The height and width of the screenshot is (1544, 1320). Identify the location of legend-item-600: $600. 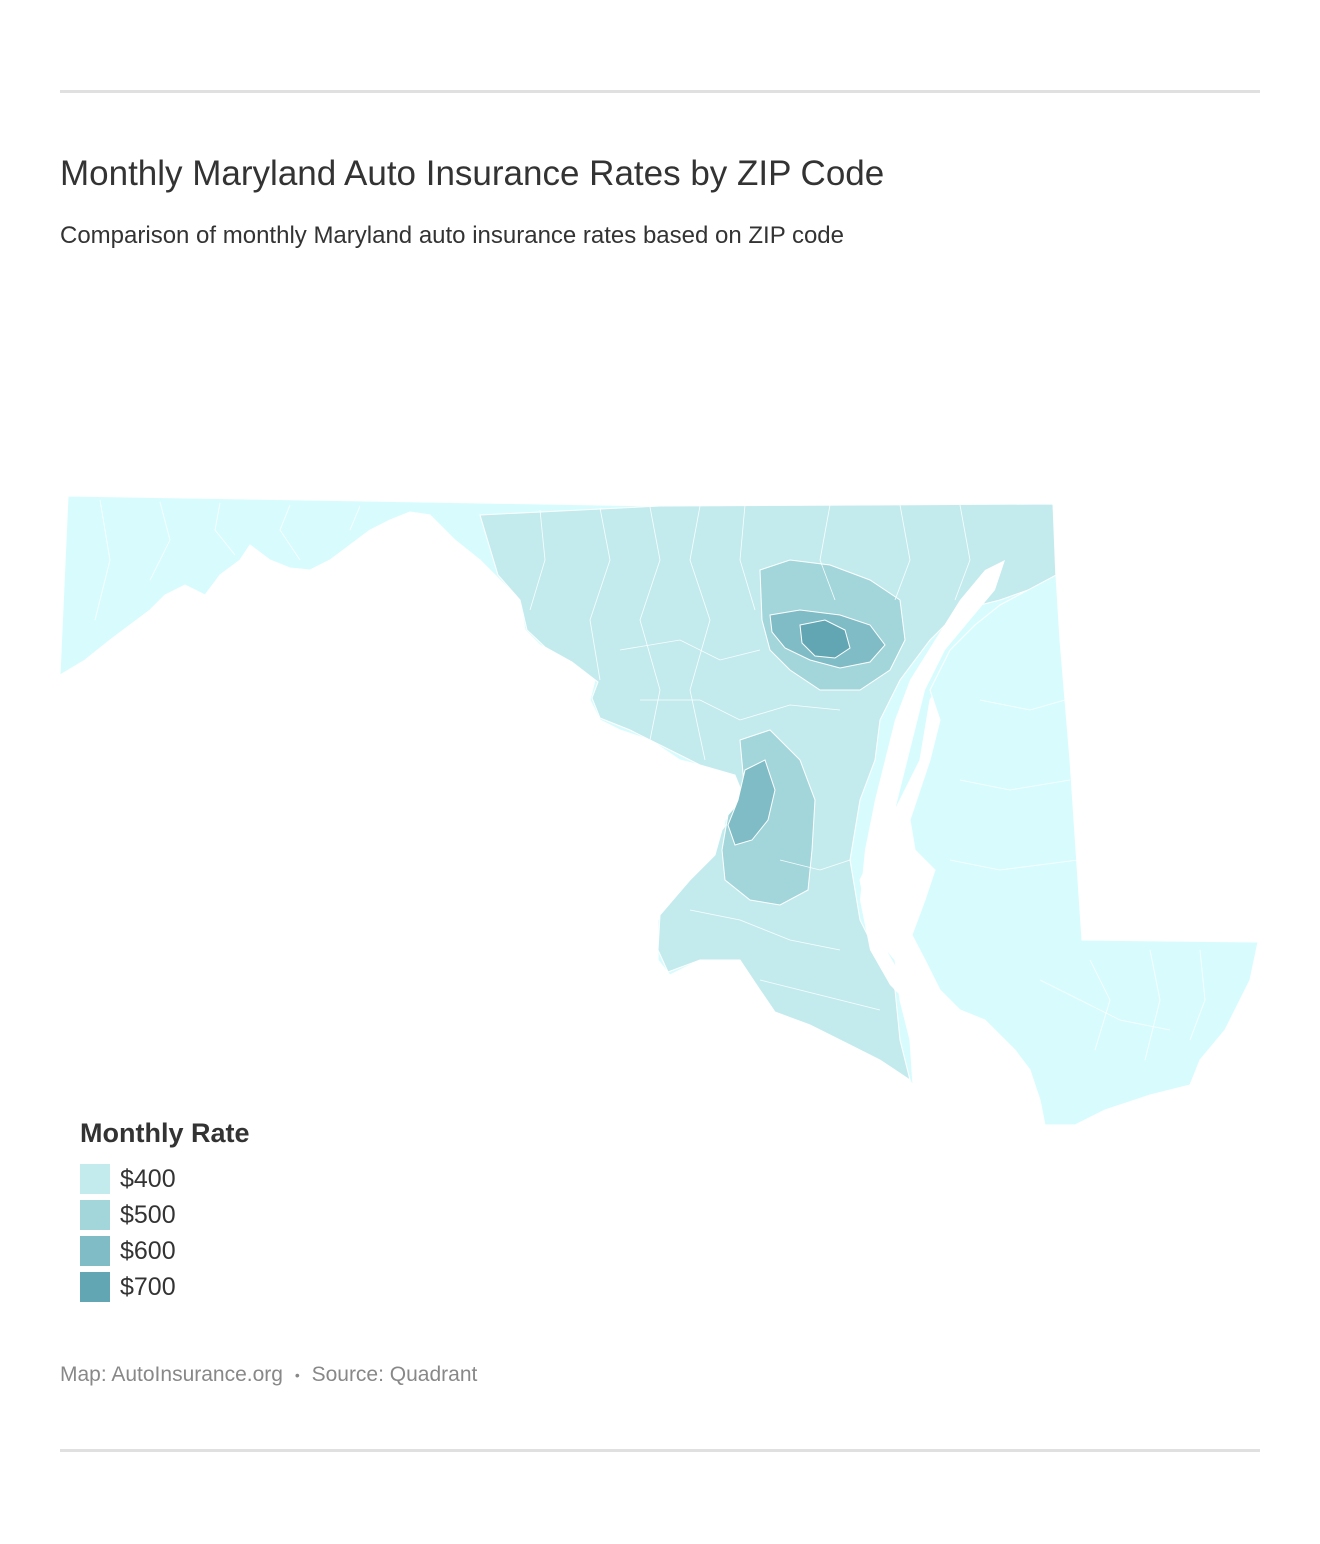
(165, 1251).